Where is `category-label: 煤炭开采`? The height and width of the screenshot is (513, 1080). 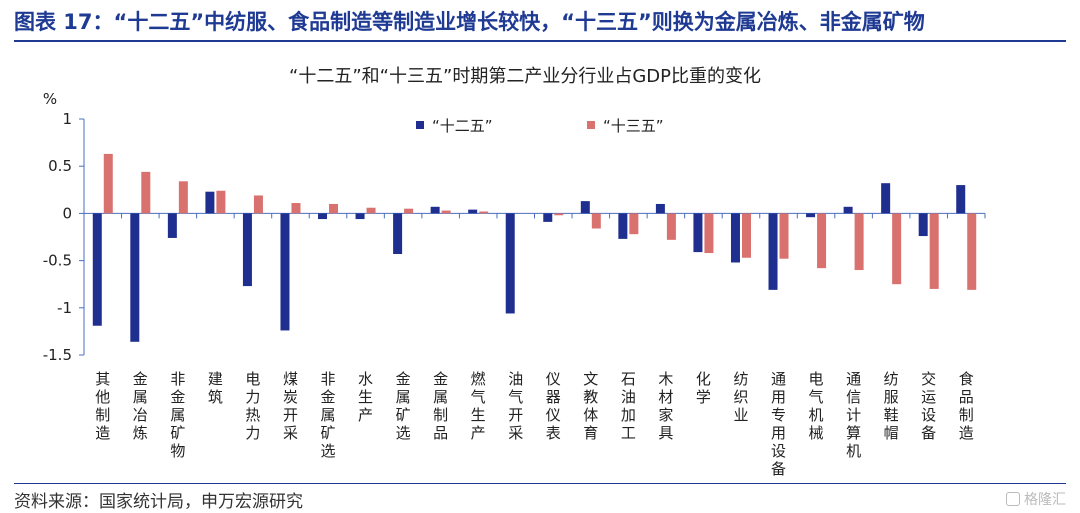
category-label: 煤炭开采 is located at coordinates (290, 406).